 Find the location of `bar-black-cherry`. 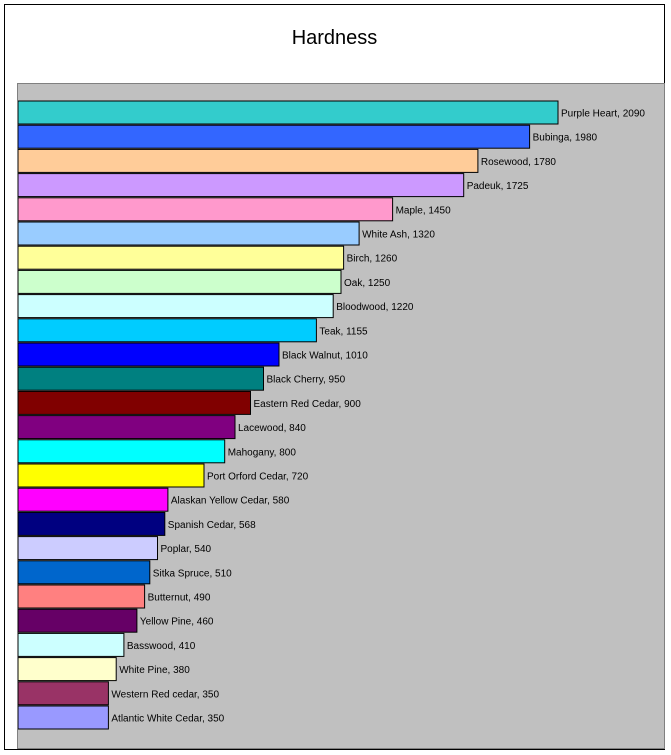

bar-black-cherry is located at coordinates (140, 378).